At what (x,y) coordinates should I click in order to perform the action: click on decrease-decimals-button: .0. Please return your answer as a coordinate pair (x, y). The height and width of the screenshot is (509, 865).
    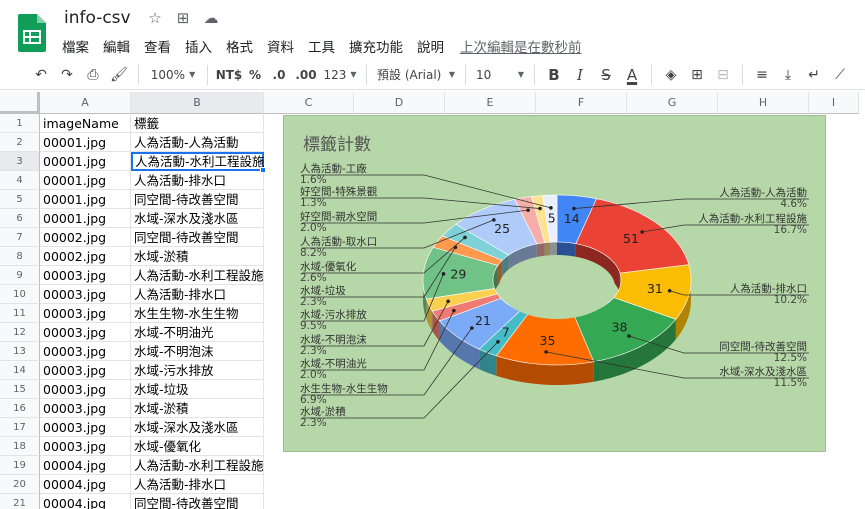
    Looking at the image, I should click on (279, 74).